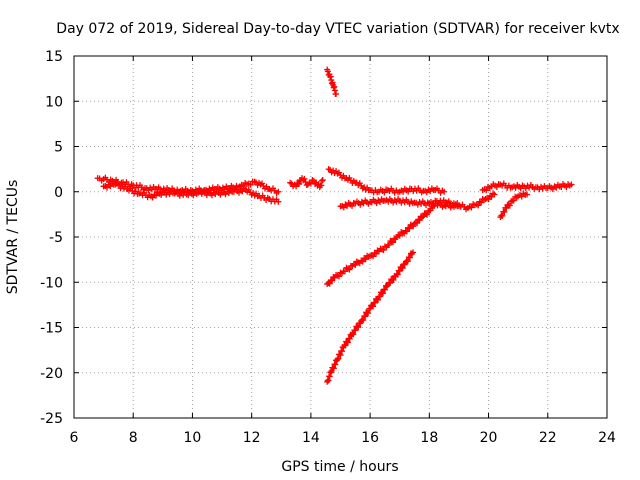  Describe the element at coordinates (252, 438) in the screenshot. I see `x-tick-label: 12` at that location.